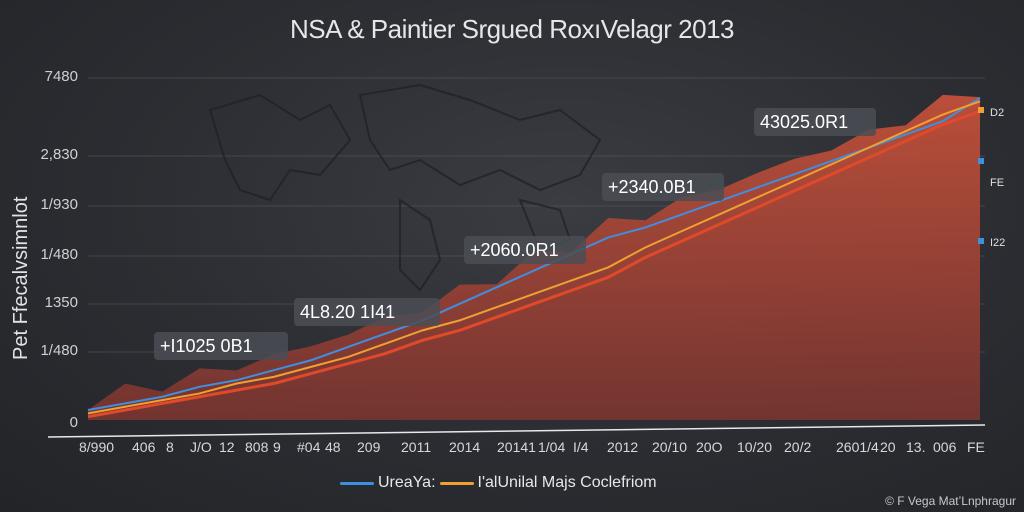  What do you see at coordinates (669, 447) in the screenshot?
I see `x-tick-label: 20/10` at bounding box center [669, 447].